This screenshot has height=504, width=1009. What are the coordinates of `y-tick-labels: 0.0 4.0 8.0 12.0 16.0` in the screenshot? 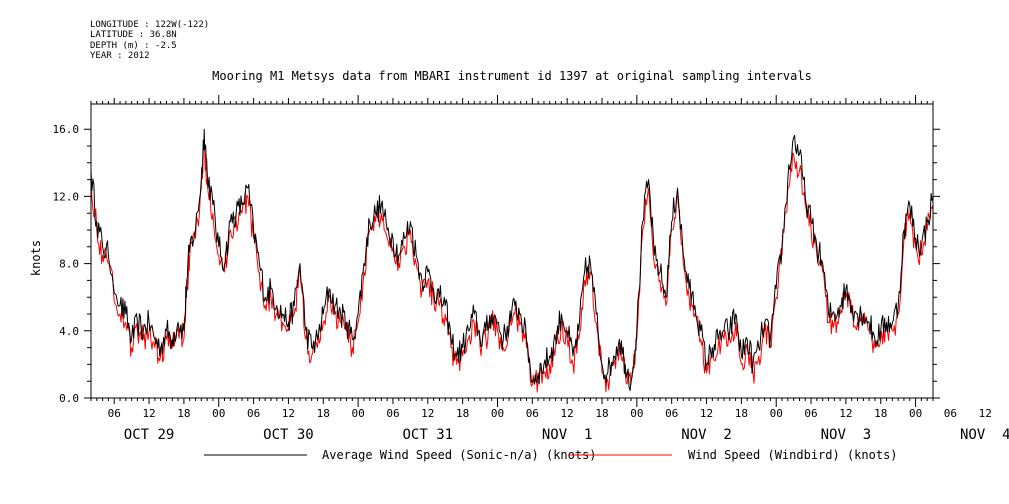 It's located at (66, 264).